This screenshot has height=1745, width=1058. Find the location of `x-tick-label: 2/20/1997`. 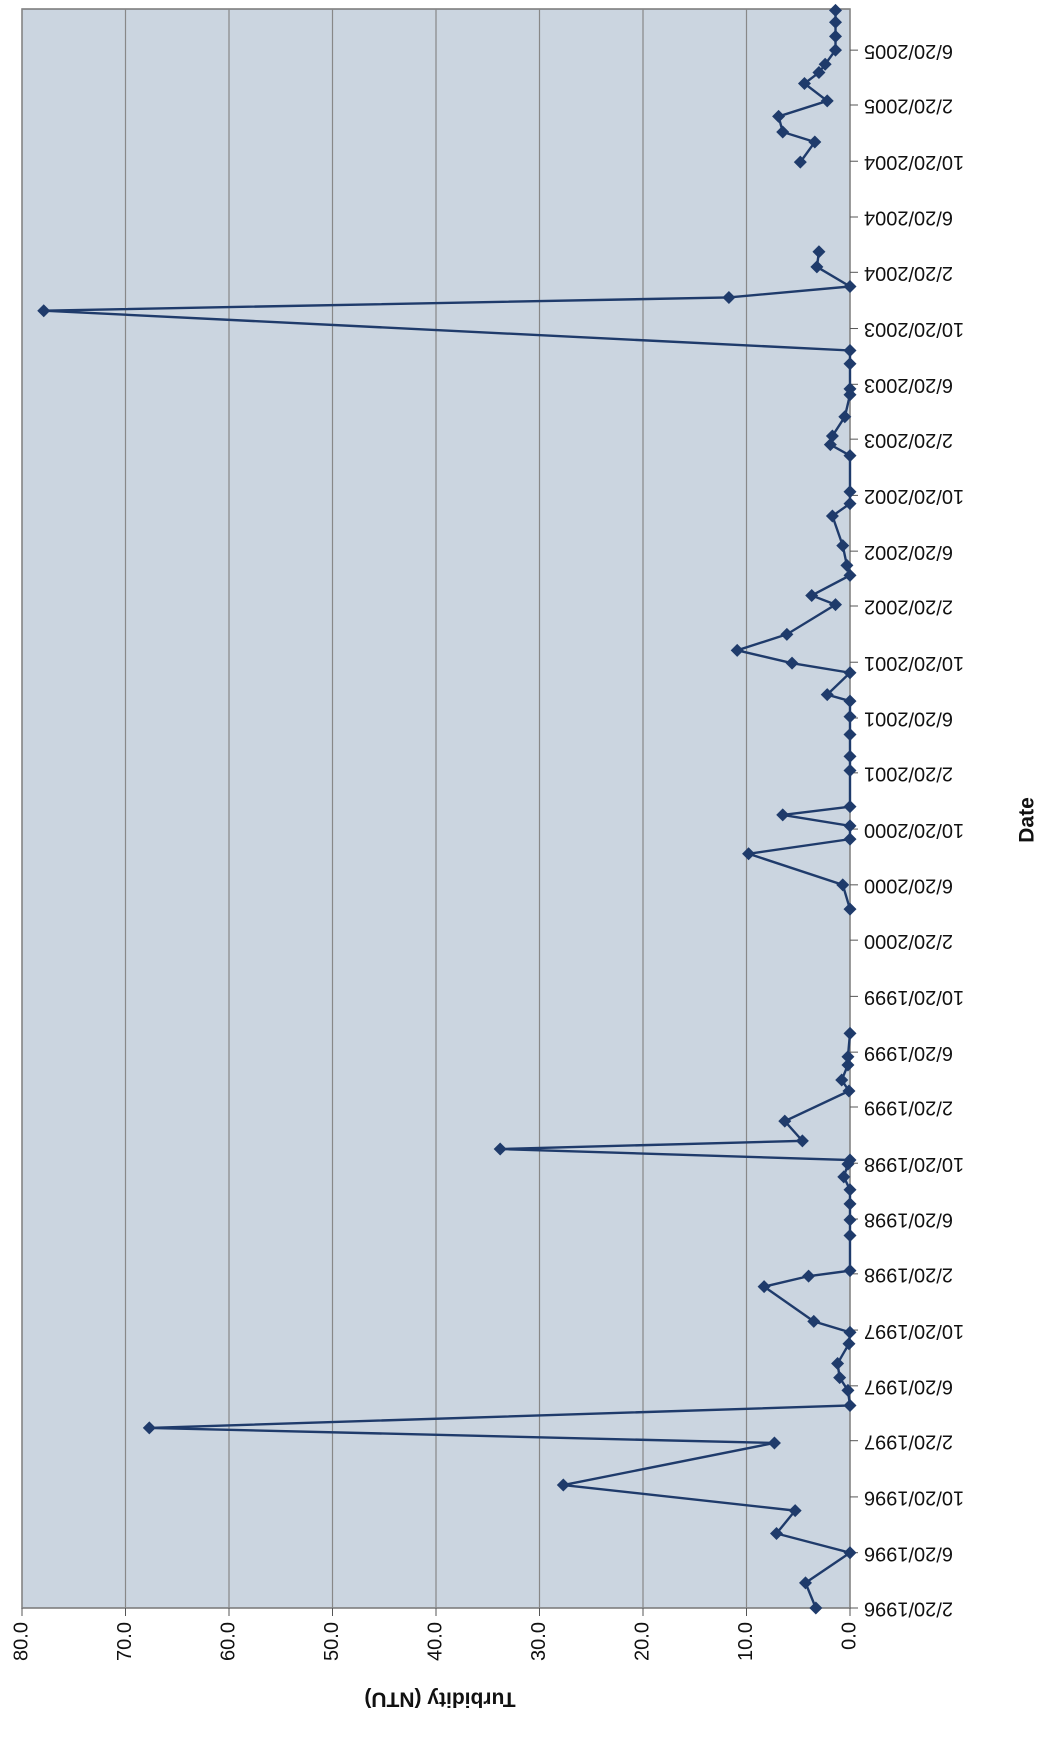

x-tick-label: 2/20/1997 is located at coordinates (908, 1441).